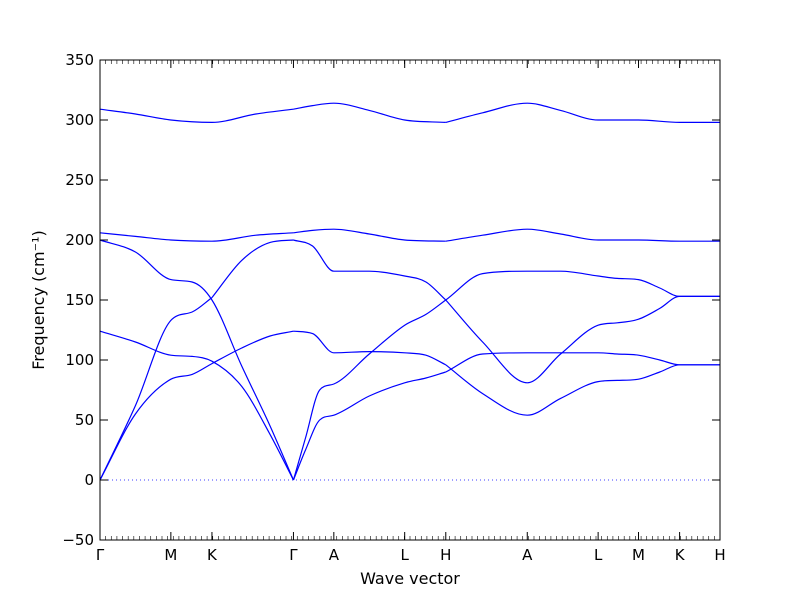  Describe the element at coordinates (79, 300) in the screenshot. I see `y-tick-label: 150` at that location.